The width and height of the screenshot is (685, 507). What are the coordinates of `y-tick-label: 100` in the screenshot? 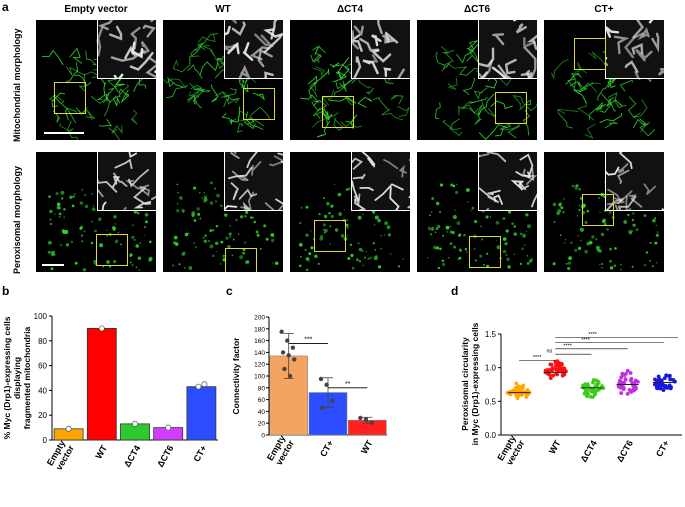 It's located at (41, 316).